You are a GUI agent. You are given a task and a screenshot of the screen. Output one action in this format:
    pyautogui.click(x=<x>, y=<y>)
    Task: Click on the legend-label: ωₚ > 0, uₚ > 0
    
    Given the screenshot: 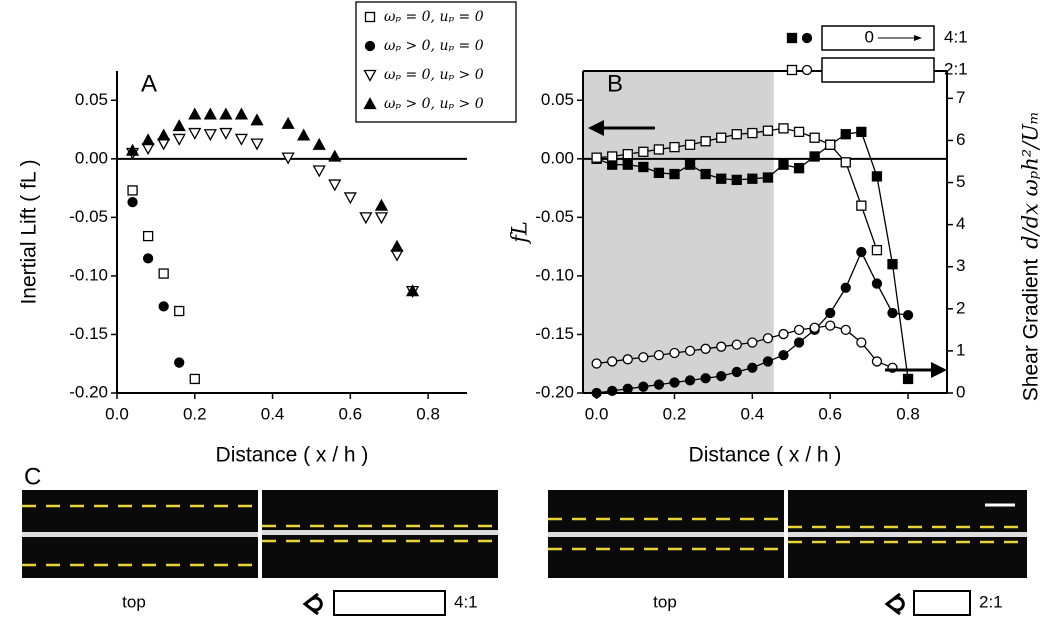 What is the action you would take?
    pyautogui.click(x=434, y=104)
    